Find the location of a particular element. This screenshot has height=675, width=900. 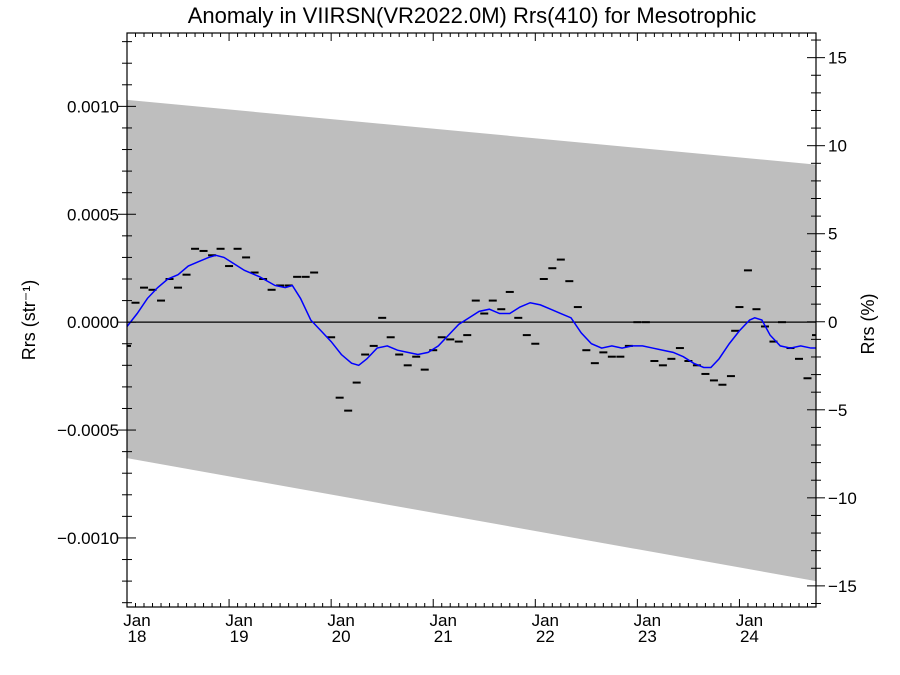

y-axis-right: 15 10 5 0 −5 −10 −15 is located at coordinates (832, 321).